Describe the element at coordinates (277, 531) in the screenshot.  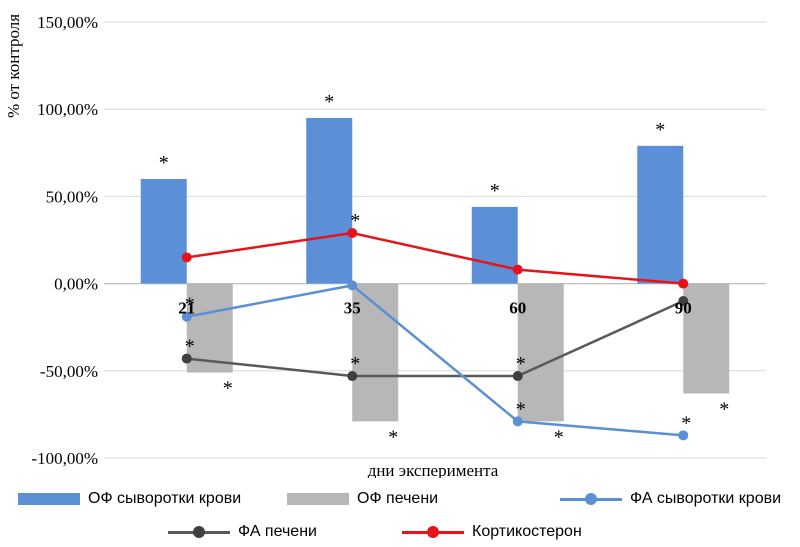
I see `legend-label: ФА печени` at that location.